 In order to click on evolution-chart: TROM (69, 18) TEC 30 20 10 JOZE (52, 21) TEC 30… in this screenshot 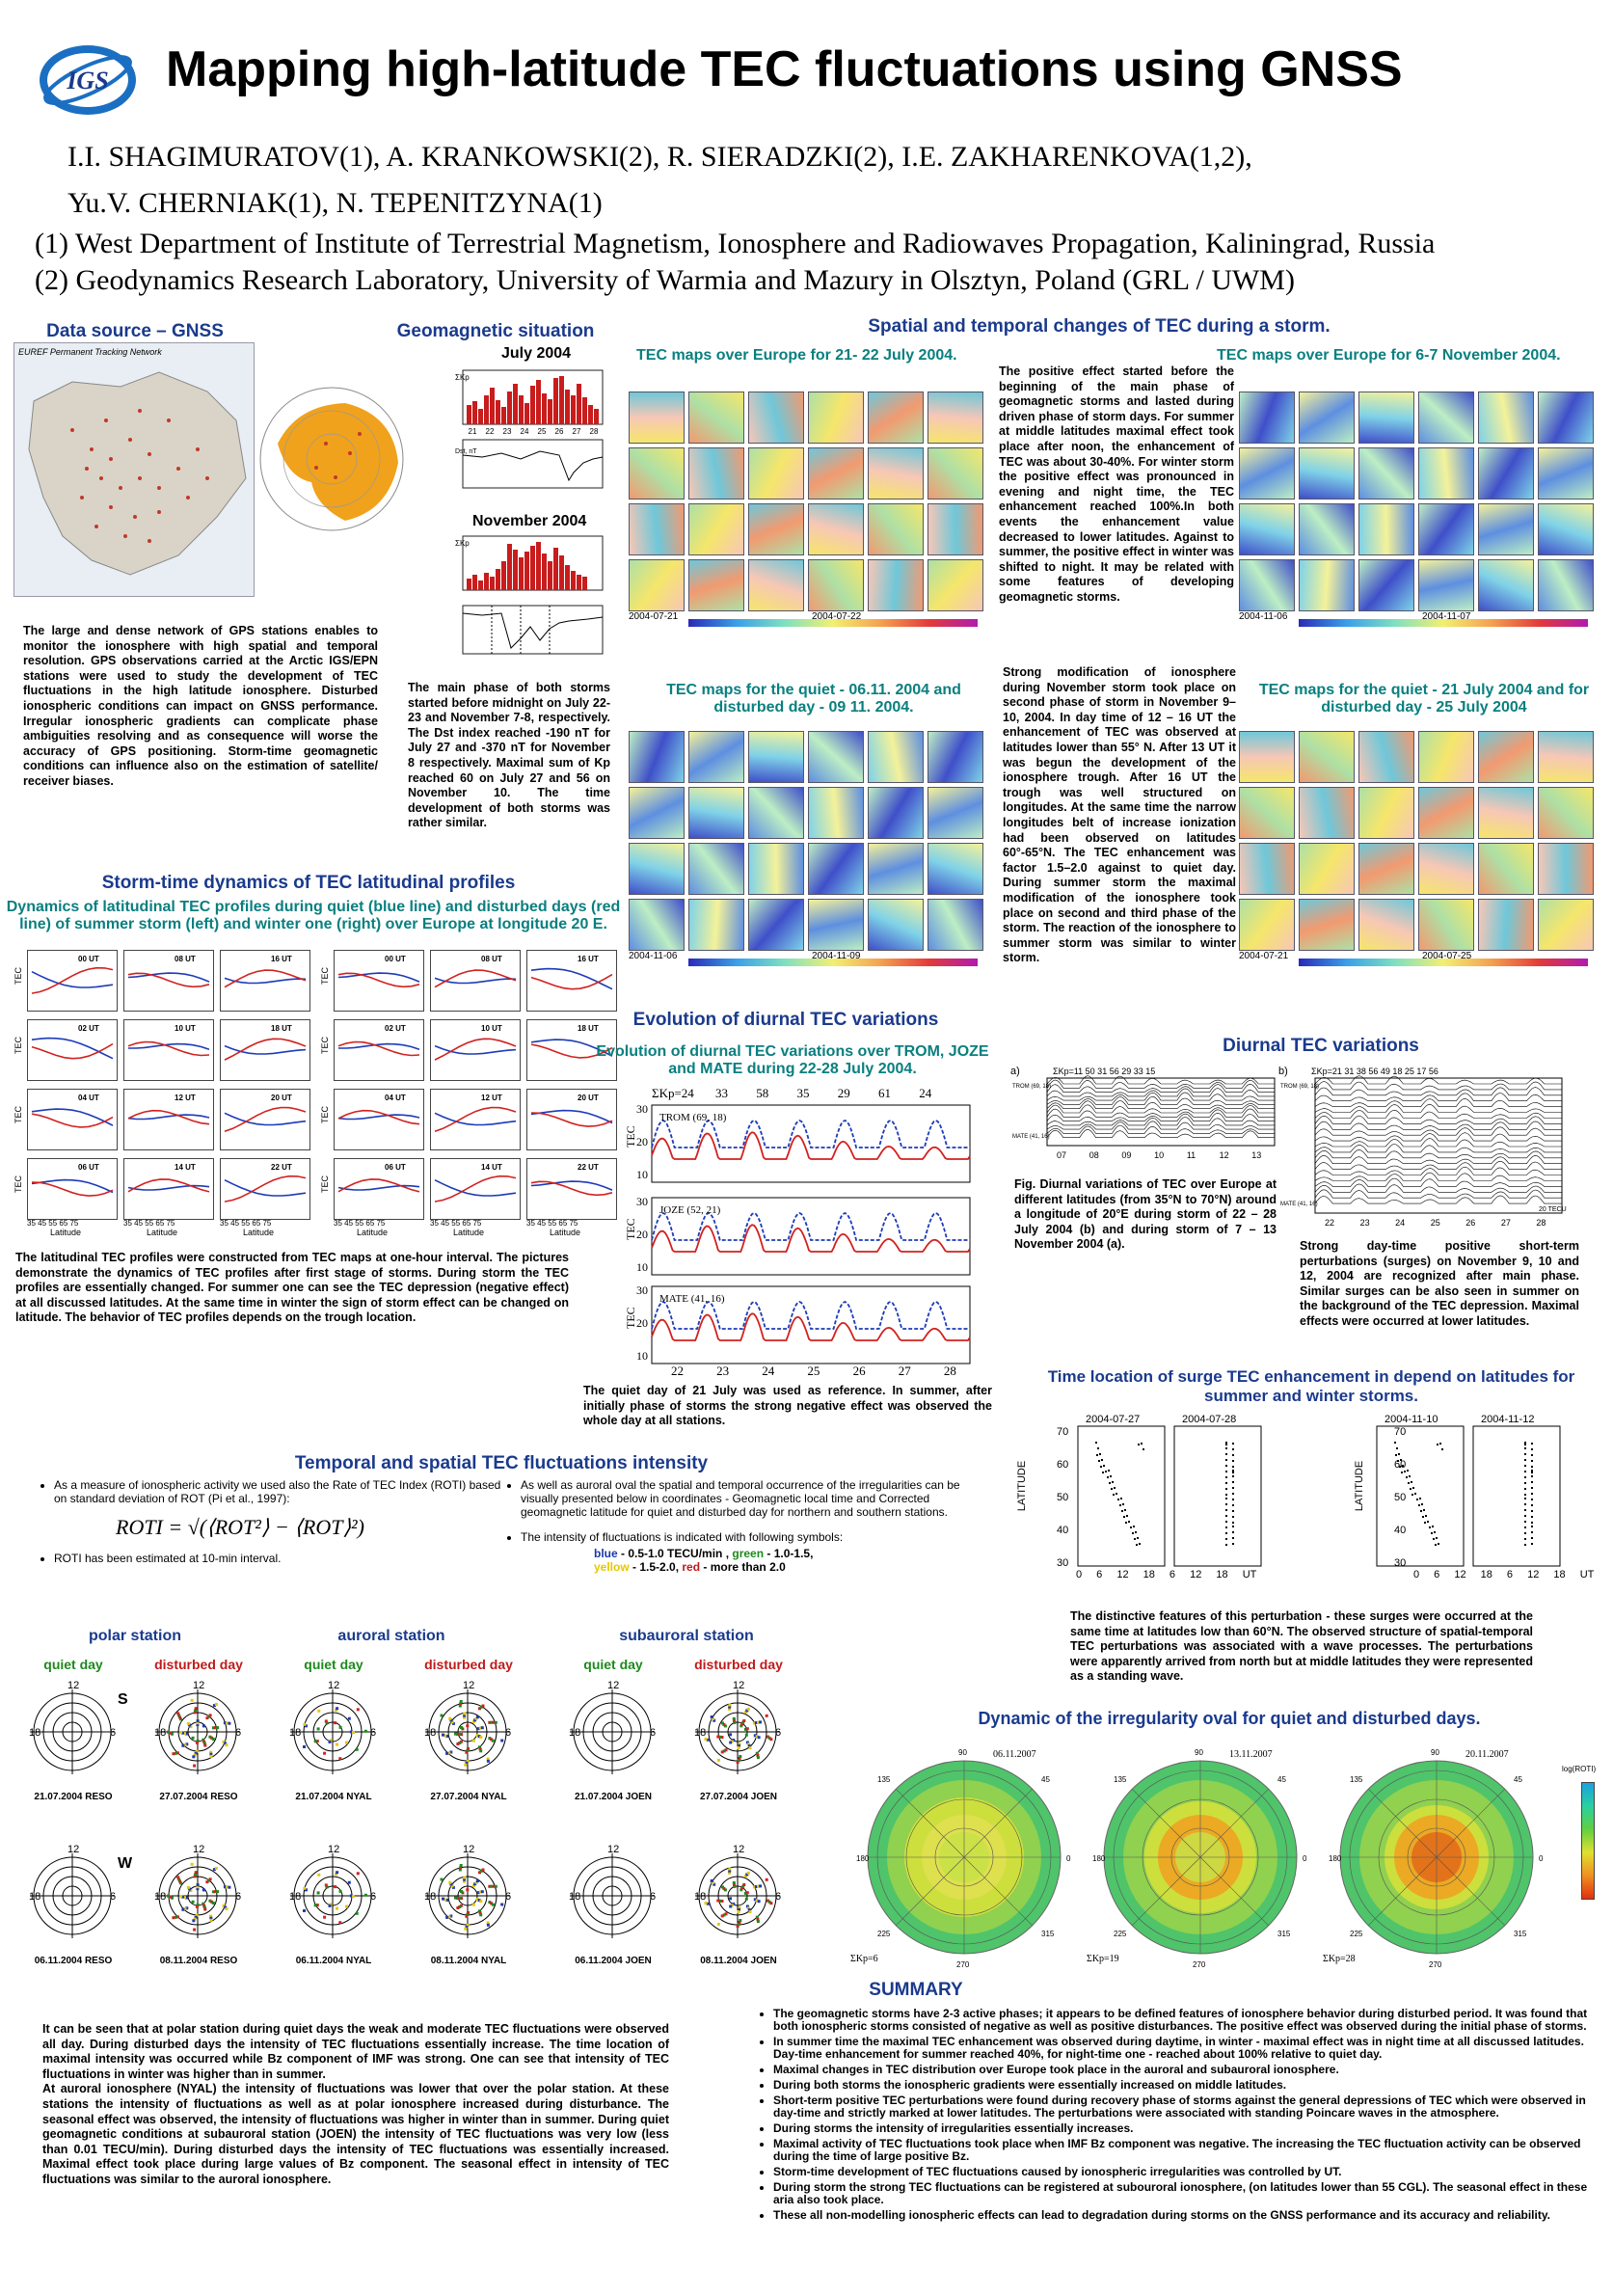, I will do `click(798, 1231)`.